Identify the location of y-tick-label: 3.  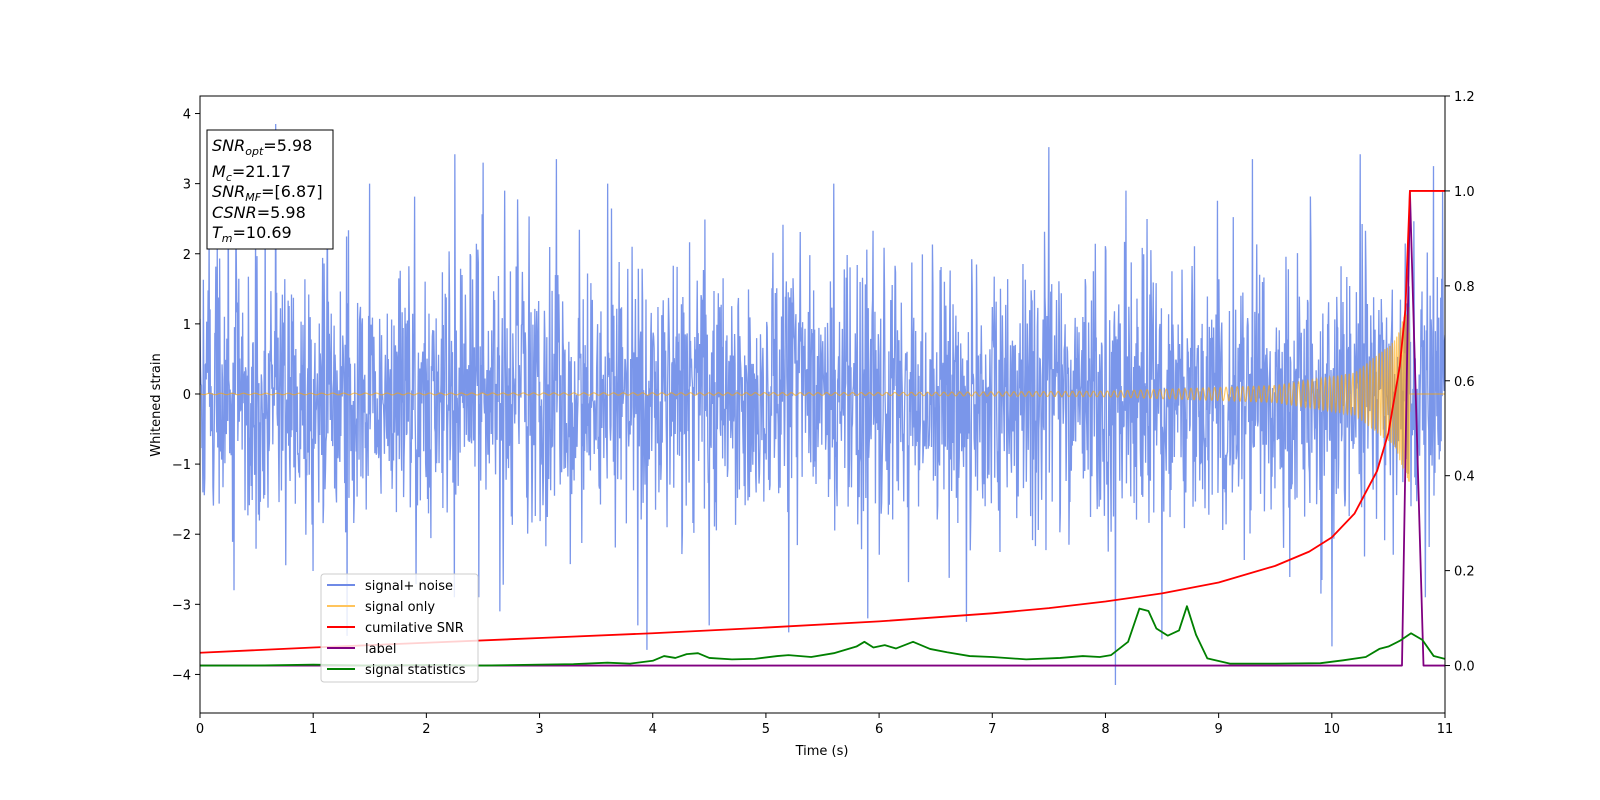
(187, 185).